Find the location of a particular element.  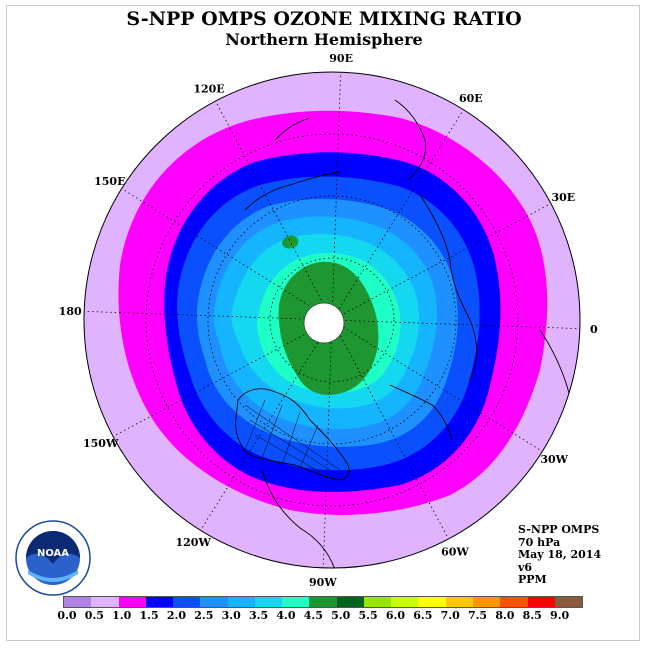

longitude-label: 120W is located at coordinates (193, 542).